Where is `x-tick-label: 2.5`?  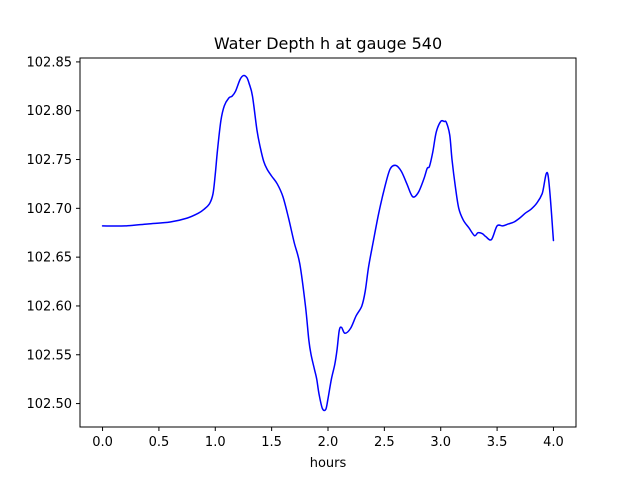
x-tick-label: 2.5 is located at coordinates (384, 442).